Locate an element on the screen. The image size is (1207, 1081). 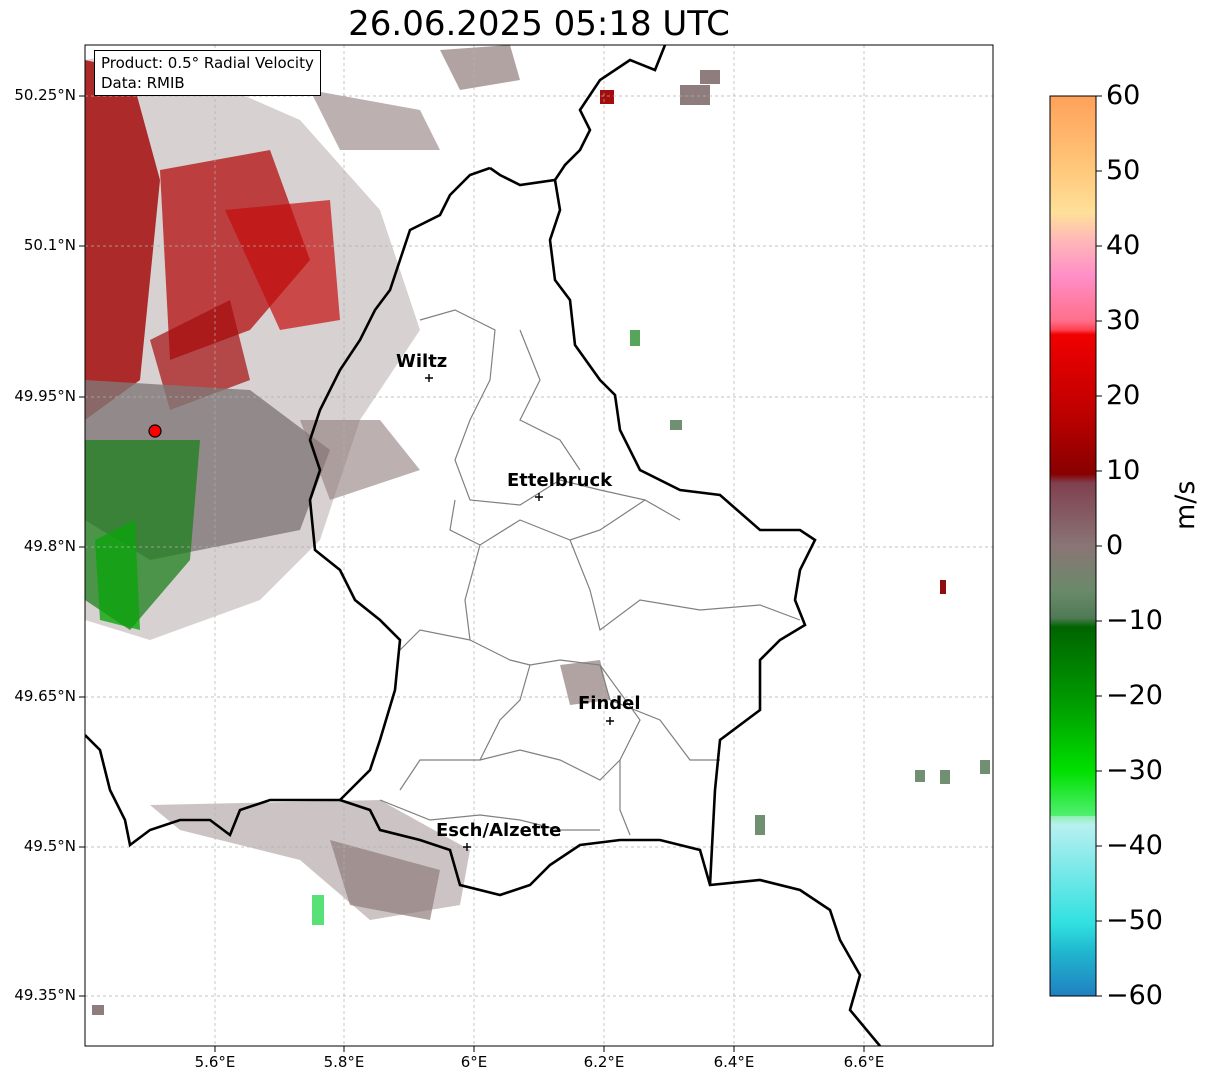
lon-label: 6.4°E is located at coordinates (734, 1062).